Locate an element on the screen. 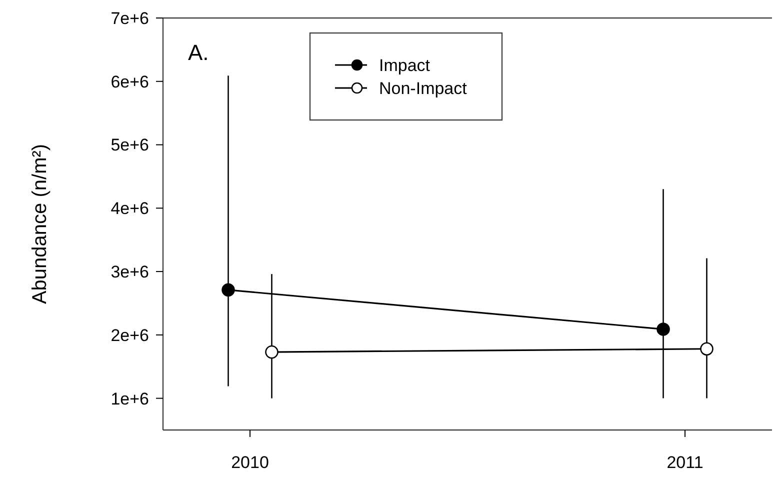 The width and height of the screenshot is (775, 477). x-tick-label: 2010 is located at coordinates (250, 462).